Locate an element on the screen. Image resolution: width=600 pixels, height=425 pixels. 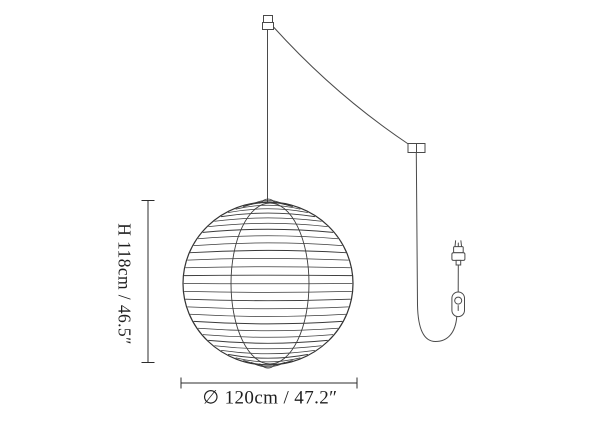
power-cord is located at coordinates (436, 247).